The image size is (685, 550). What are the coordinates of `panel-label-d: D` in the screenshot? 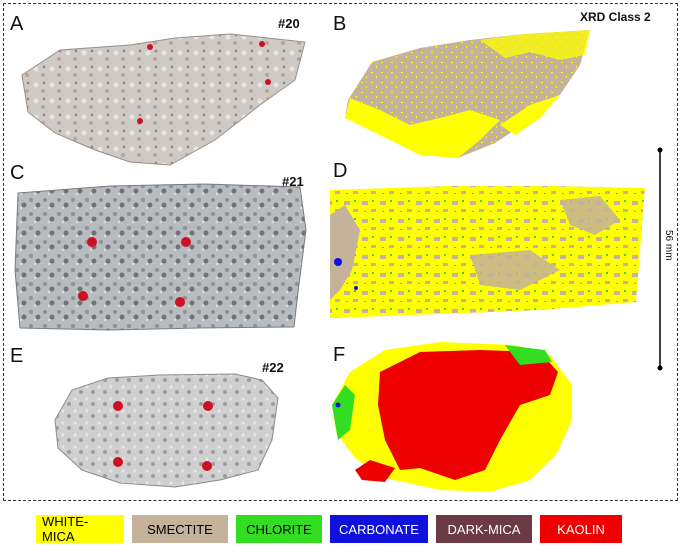 It's located at (340, 171).